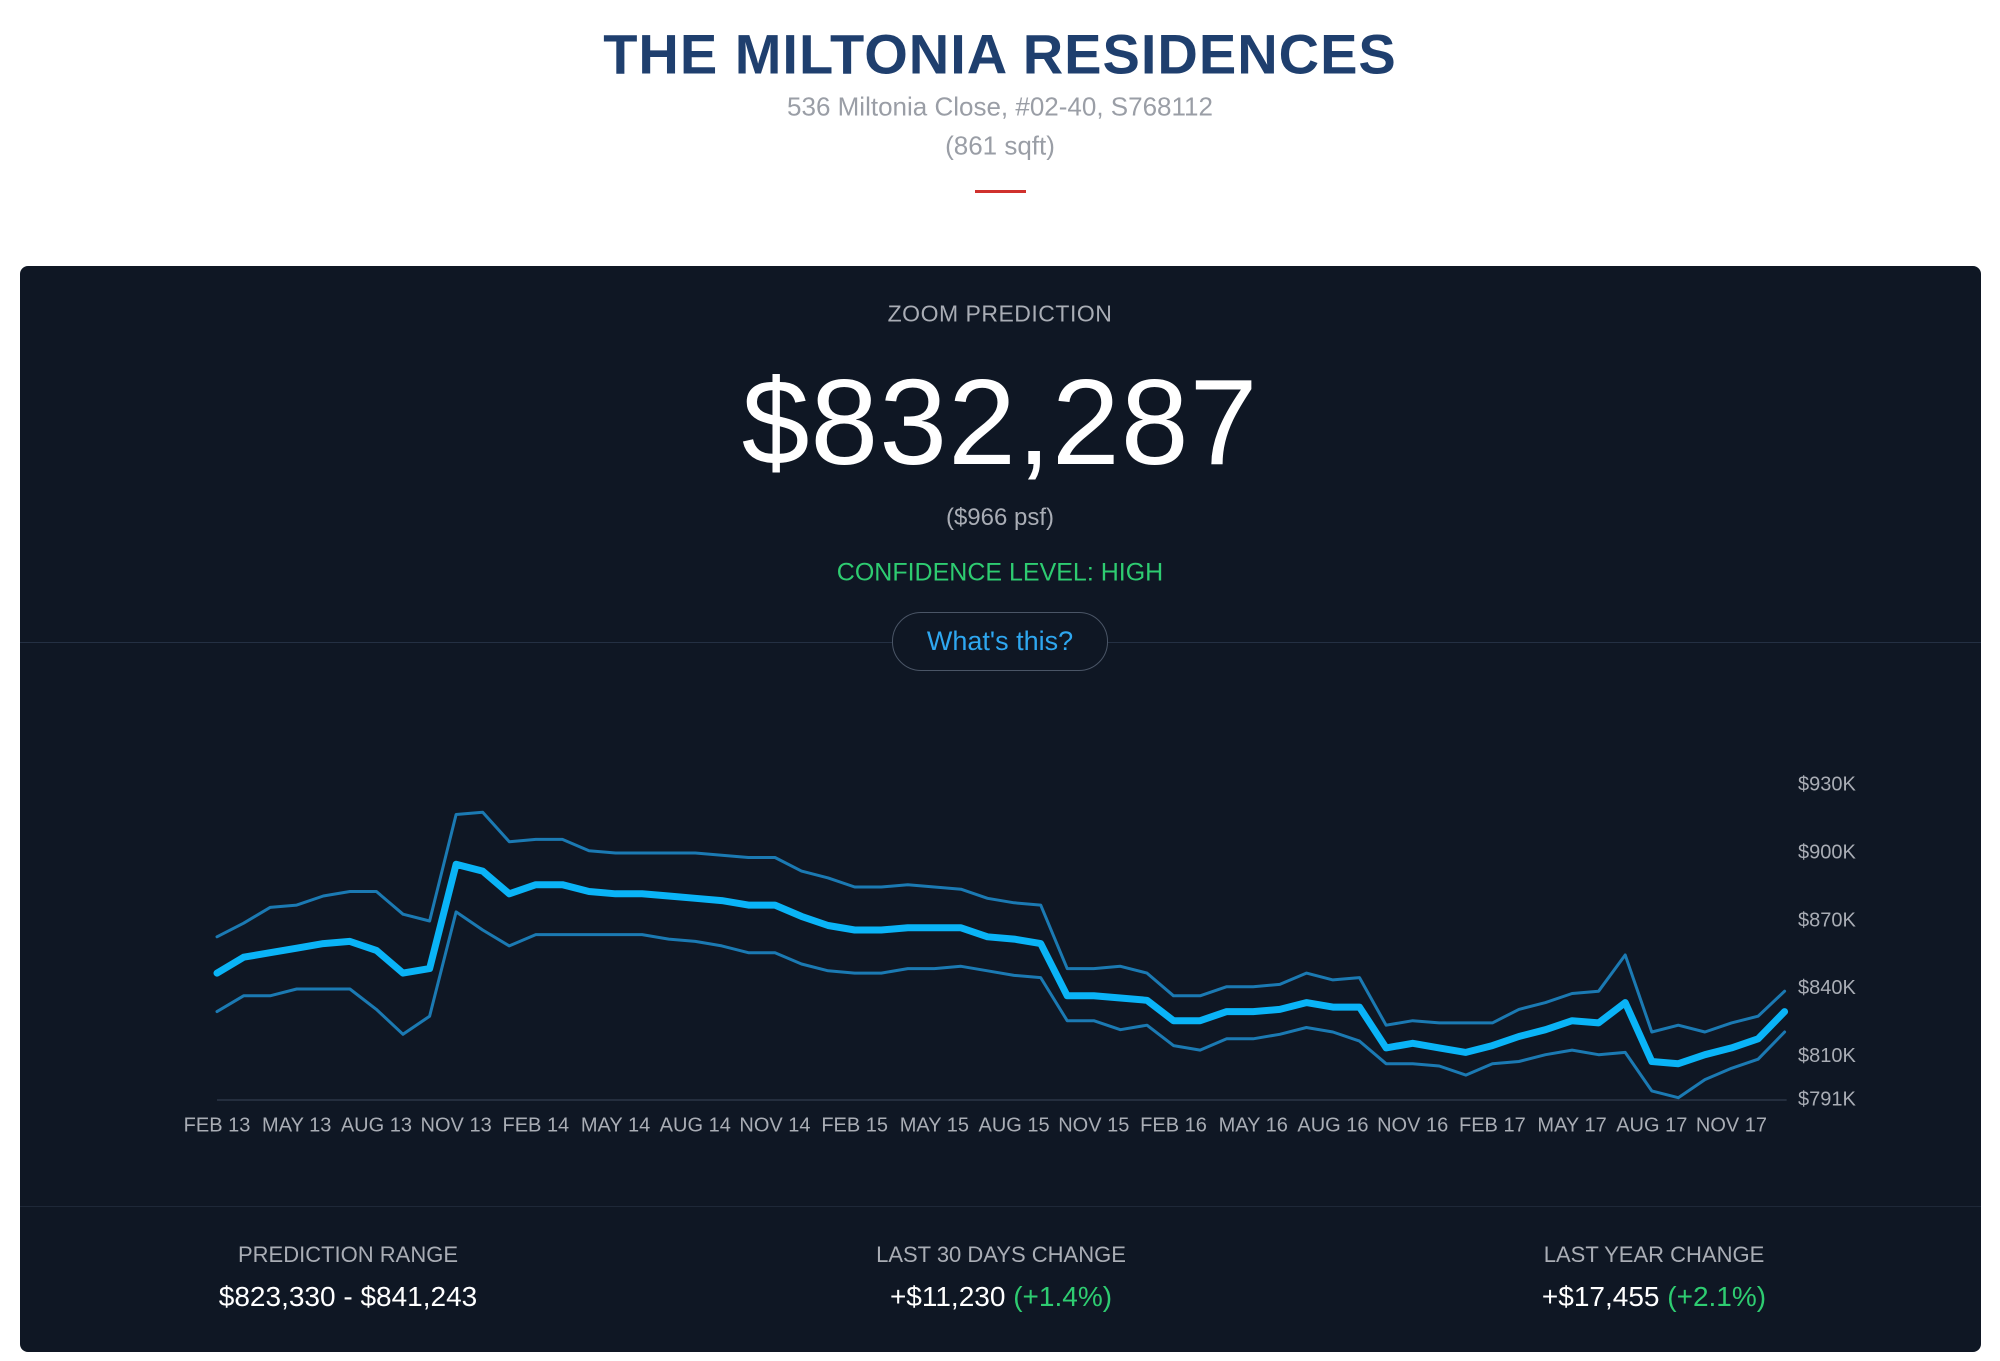 Image resolution: width=2000 pixels, height=1361 pixels. What do you see at coordinates (1000, 422) in the screenshot?
I see `price: $832,287` at bounding box center [1000, 422].